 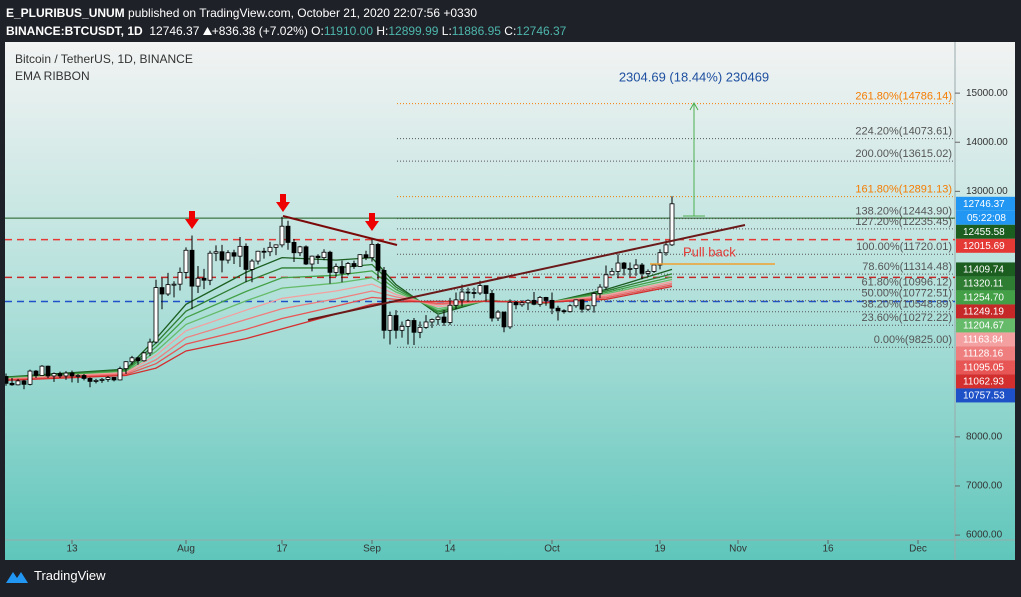 I want to click on price-badge-label: 11254.70, so click(x=983, y=298).